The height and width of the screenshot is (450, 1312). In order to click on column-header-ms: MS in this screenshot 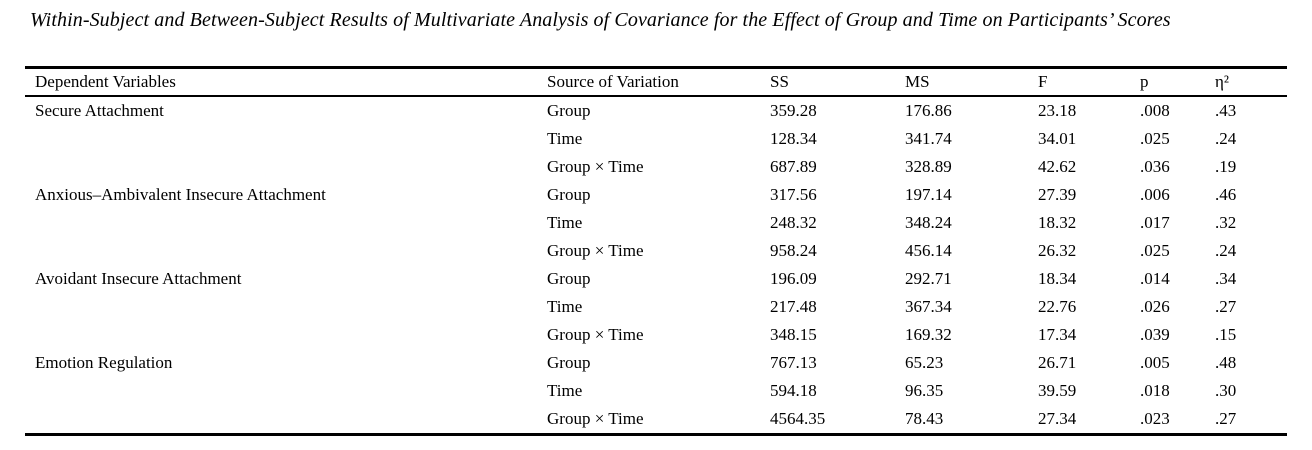, I will do `click(917, 81)`.